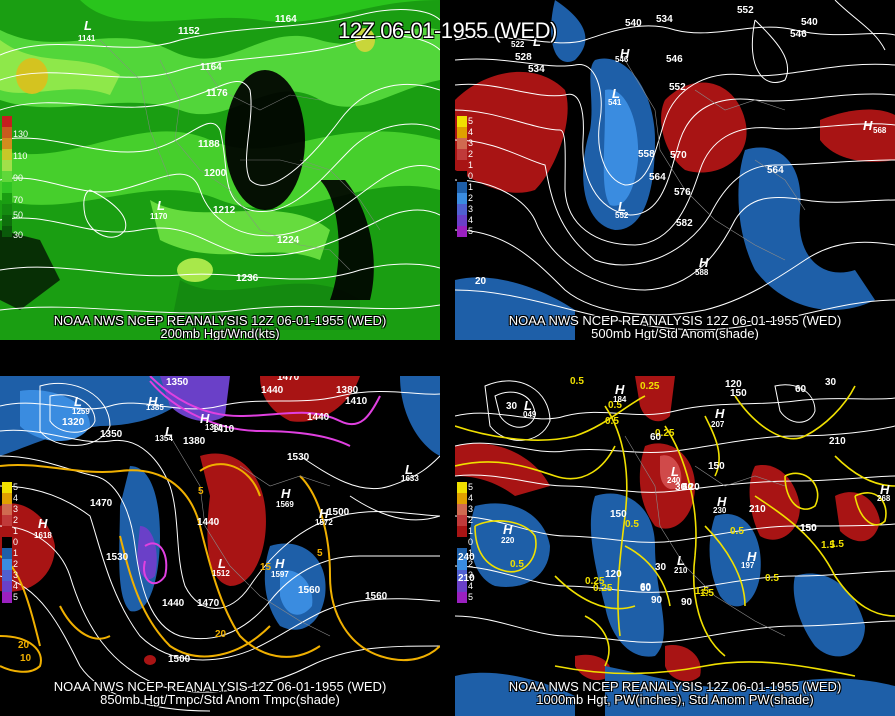 This screenshot has width=895, height=716. Describe the element at coordinates (678, 155) in the screenshot. I see `contour-label: 570` at that location.